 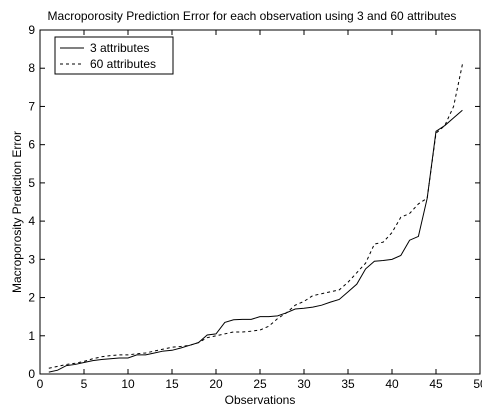 I want to click on x-tick-label: 0, so click(x=40, y=384).